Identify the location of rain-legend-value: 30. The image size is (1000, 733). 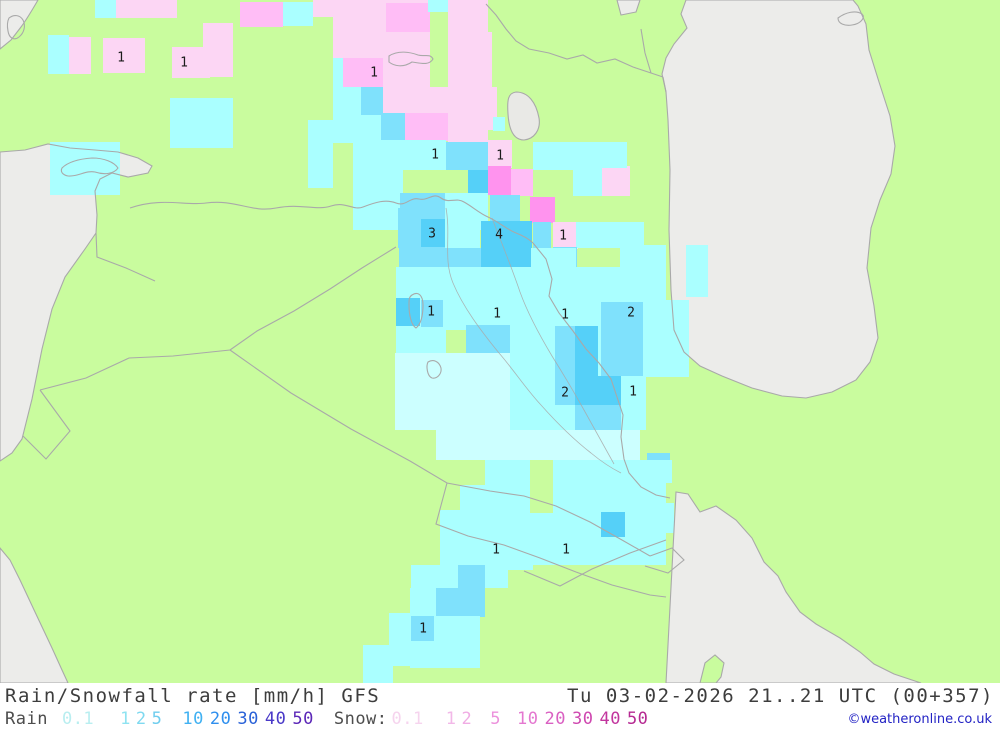
(248, 719).